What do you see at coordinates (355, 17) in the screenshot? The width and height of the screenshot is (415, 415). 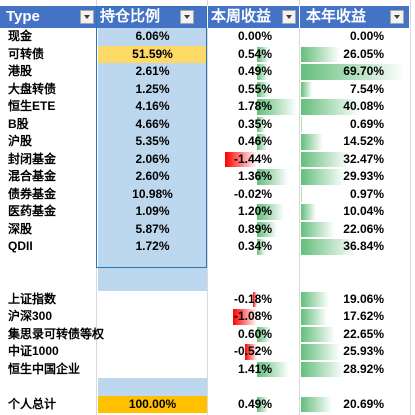 I see `header-year-cell: 本年收益` at bounding box center [355, 17].